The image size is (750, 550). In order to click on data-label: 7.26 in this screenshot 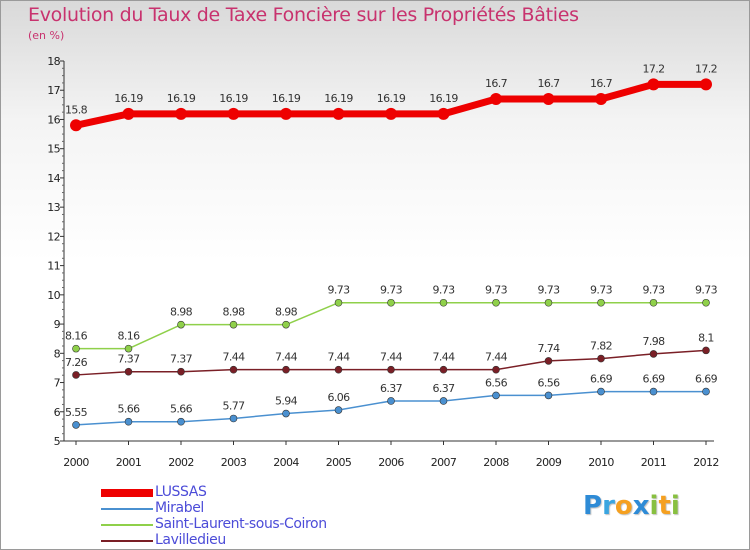, I will do `click(76, 362)`.